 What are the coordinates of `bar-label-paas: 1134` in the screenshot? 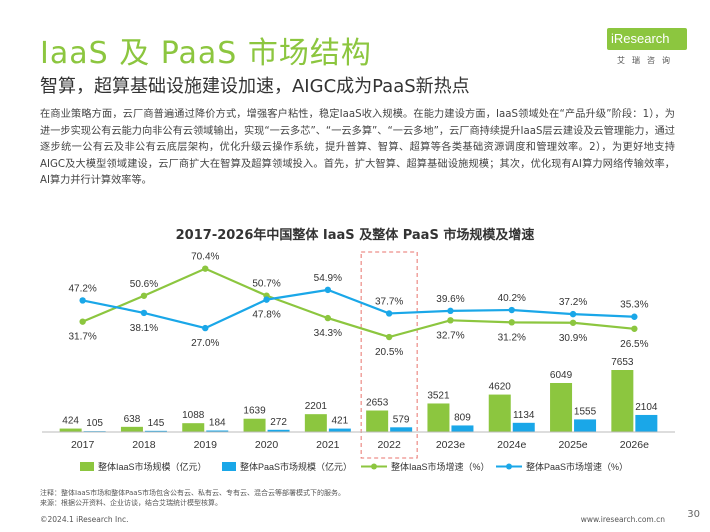 It's located at (524, 415).